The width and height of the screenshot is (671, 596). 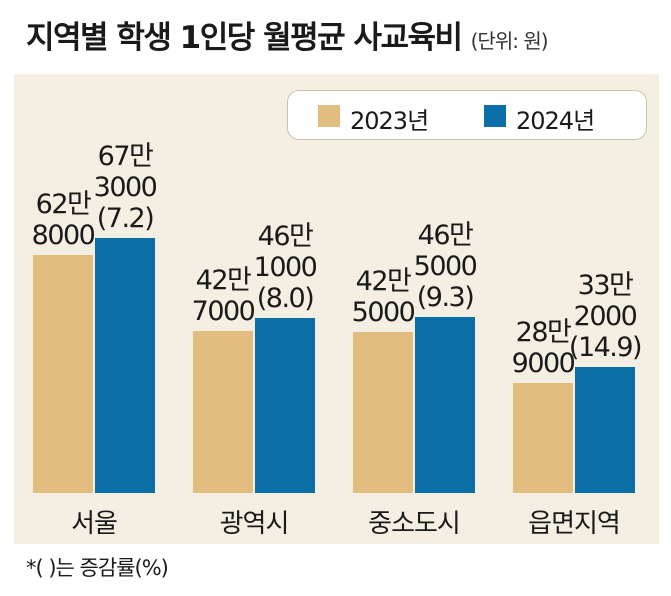 I want to click on value-label-line: 7000, so click(x=223, y=312).